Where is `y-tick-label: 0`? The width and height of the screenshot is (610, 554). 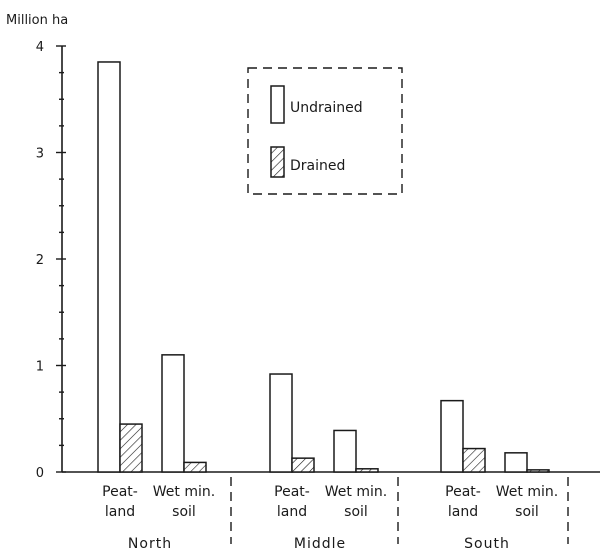
y-tick-label: 0 is located at coordinates (40, 473).